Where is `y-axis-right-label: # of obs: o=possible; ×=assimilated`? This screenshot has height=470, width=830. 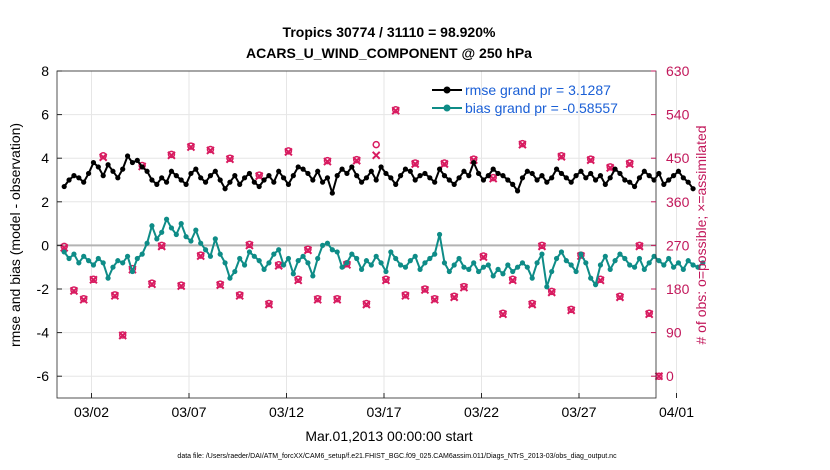 y-axis-right-label: # of obs: o=possible; ×=assimilated is located at coordinates (701, 234).